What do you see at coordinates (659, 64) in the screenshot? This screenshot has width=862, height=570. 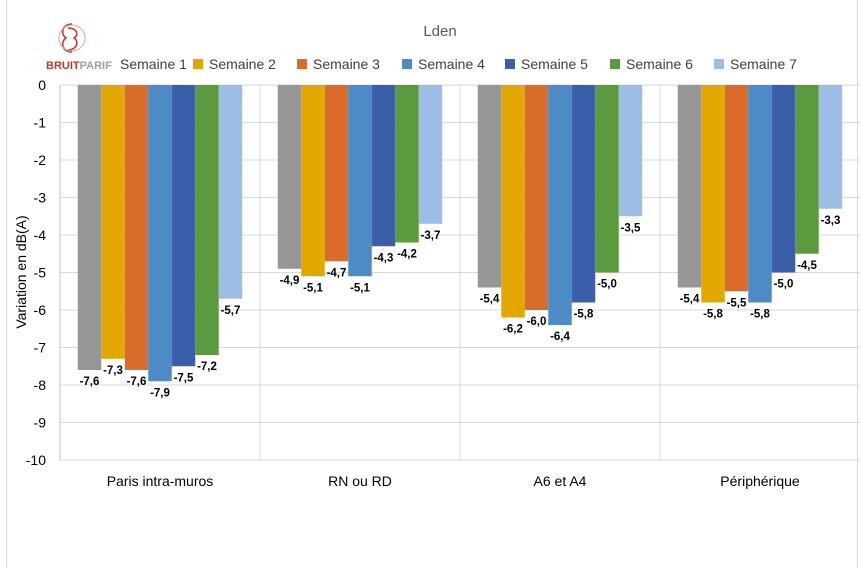 I see `legend-label: Semaine 6` at bounding box center [659, 64].